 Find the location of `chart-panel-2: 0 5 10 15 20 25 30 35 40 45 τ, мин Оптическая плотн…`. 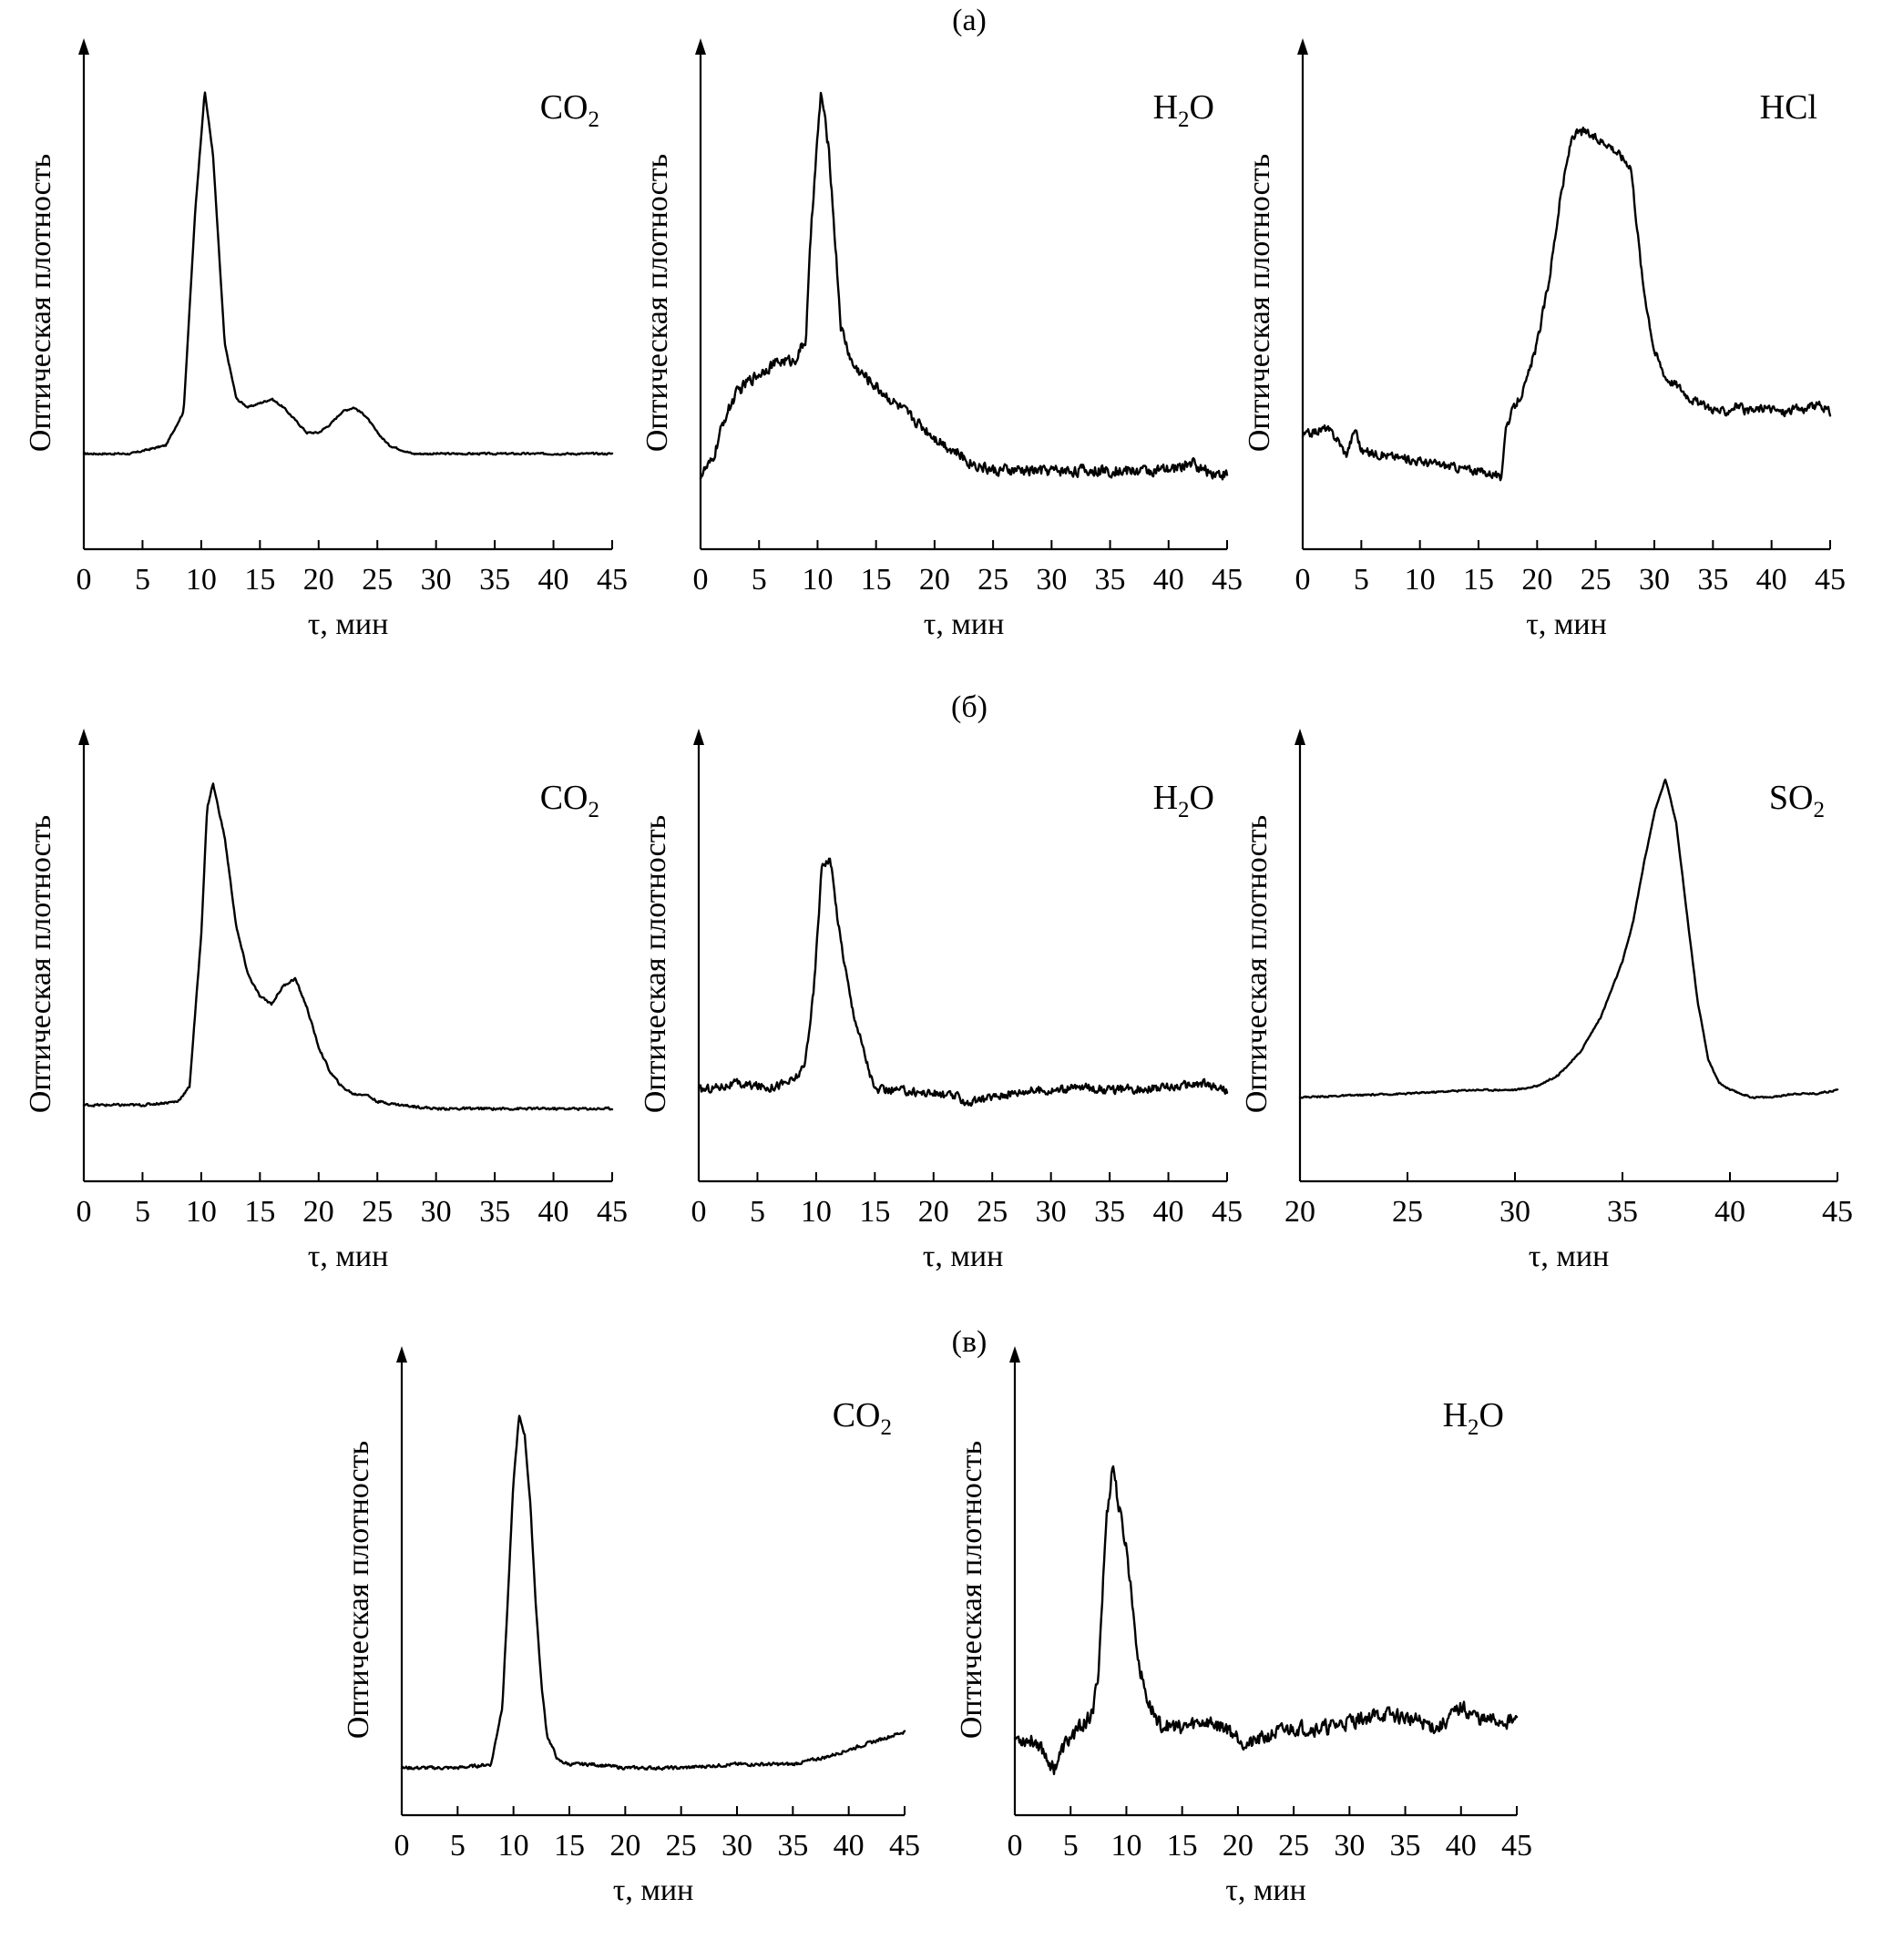

chart-panel-2: 0 5 10 15 20 25 30 35 40 45 τ, мин Оптическая плотн… is located at coordinates (941, 339).